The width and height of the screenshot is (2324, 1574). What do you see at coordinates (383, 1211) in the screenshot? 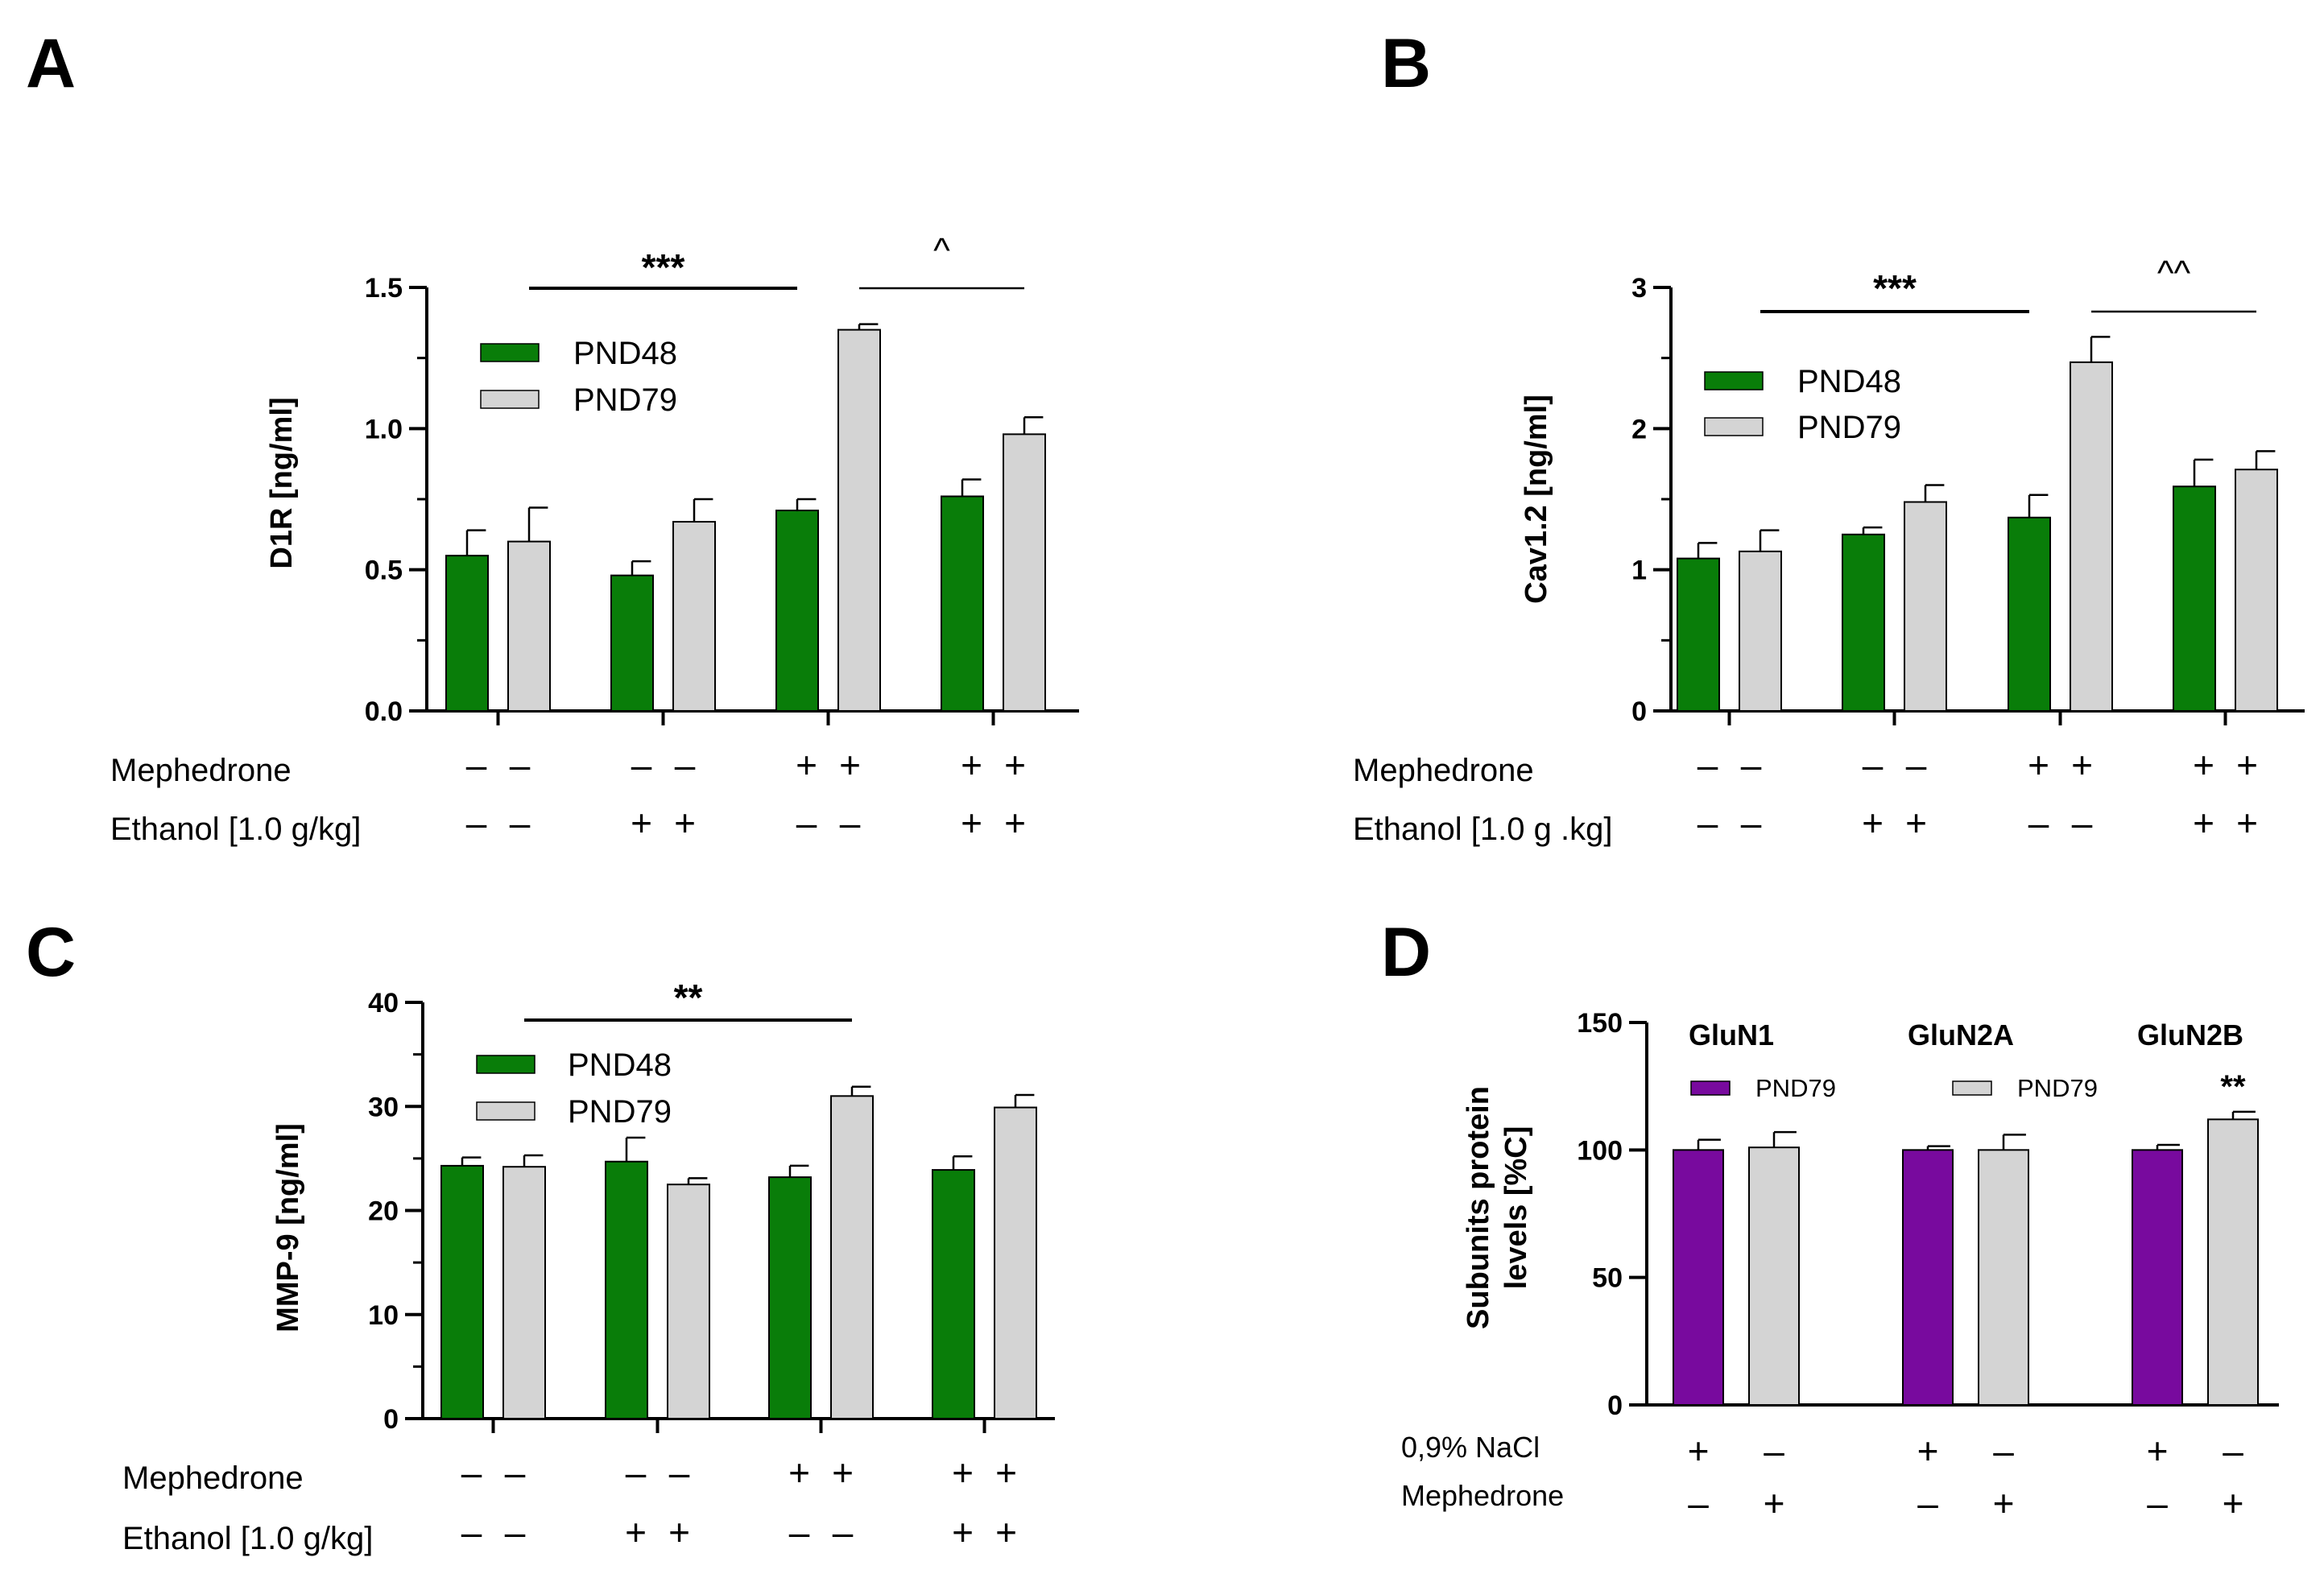
I see `y-tick-label: 20` at bounding box center [383, 1211].